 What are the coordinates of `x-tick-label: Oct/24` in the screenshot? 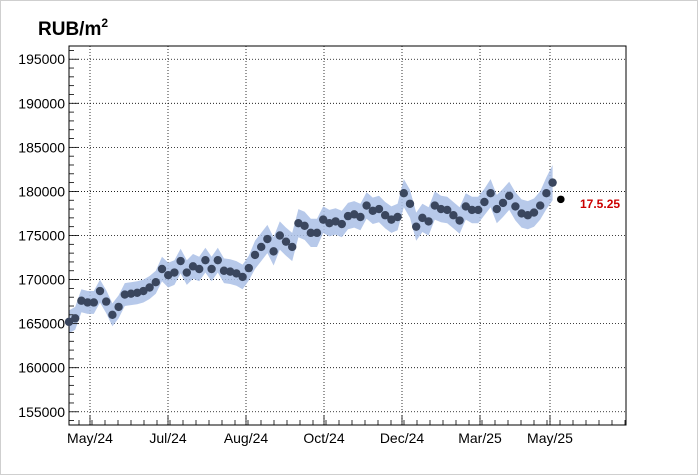 It's located at (323, 438).